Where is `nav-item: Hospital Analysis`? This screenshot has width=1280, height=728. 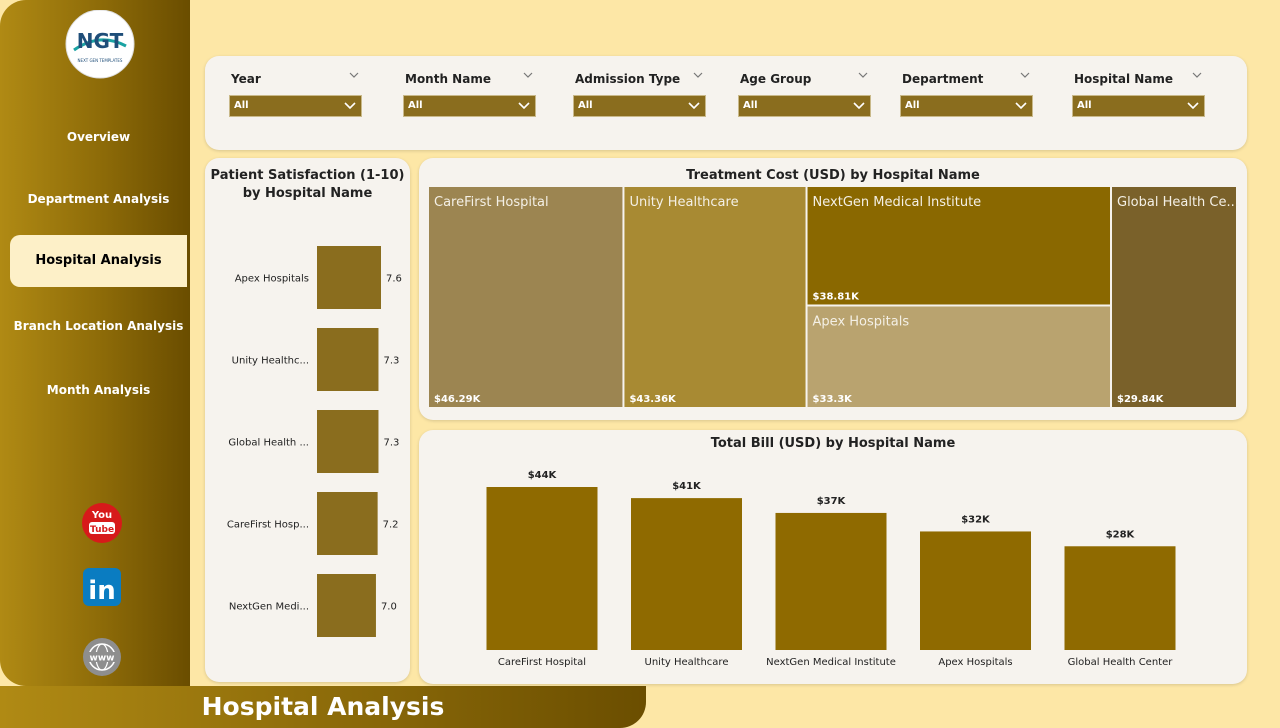
nav-item: Hospital Analysis is located at coordinates (98, 261).